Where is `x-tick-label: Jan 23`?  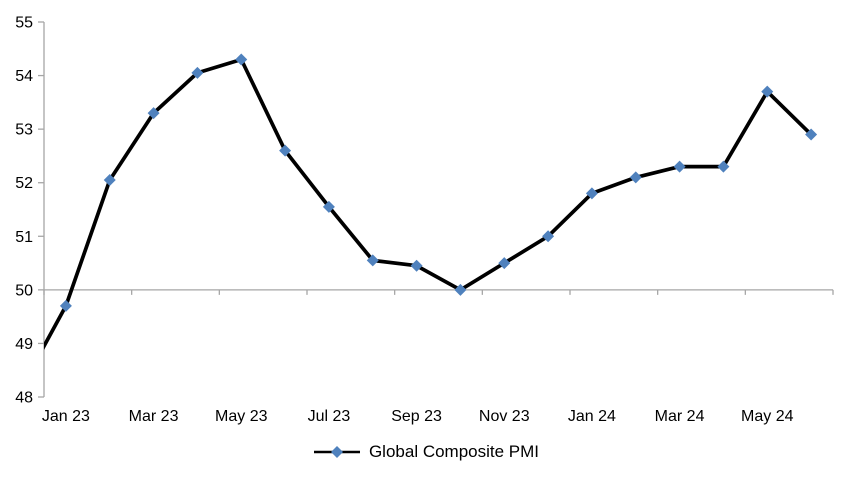
x-tick-label: Jan 23 is located at coordinates (66, 416).